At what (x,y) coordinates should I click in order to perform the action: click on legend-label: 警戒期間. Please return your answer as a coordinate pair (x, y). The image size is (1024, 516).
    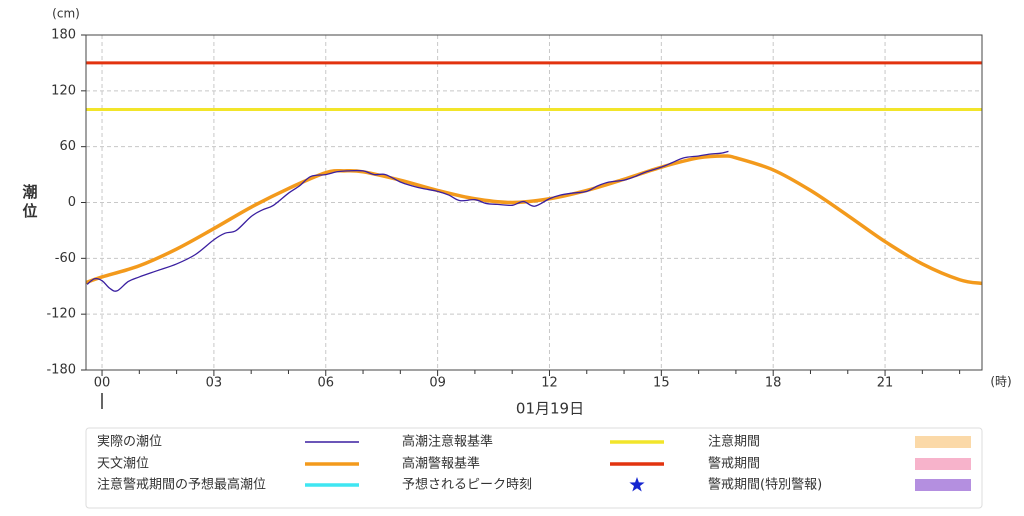
    Looking at the image, I should click on (734, 464).